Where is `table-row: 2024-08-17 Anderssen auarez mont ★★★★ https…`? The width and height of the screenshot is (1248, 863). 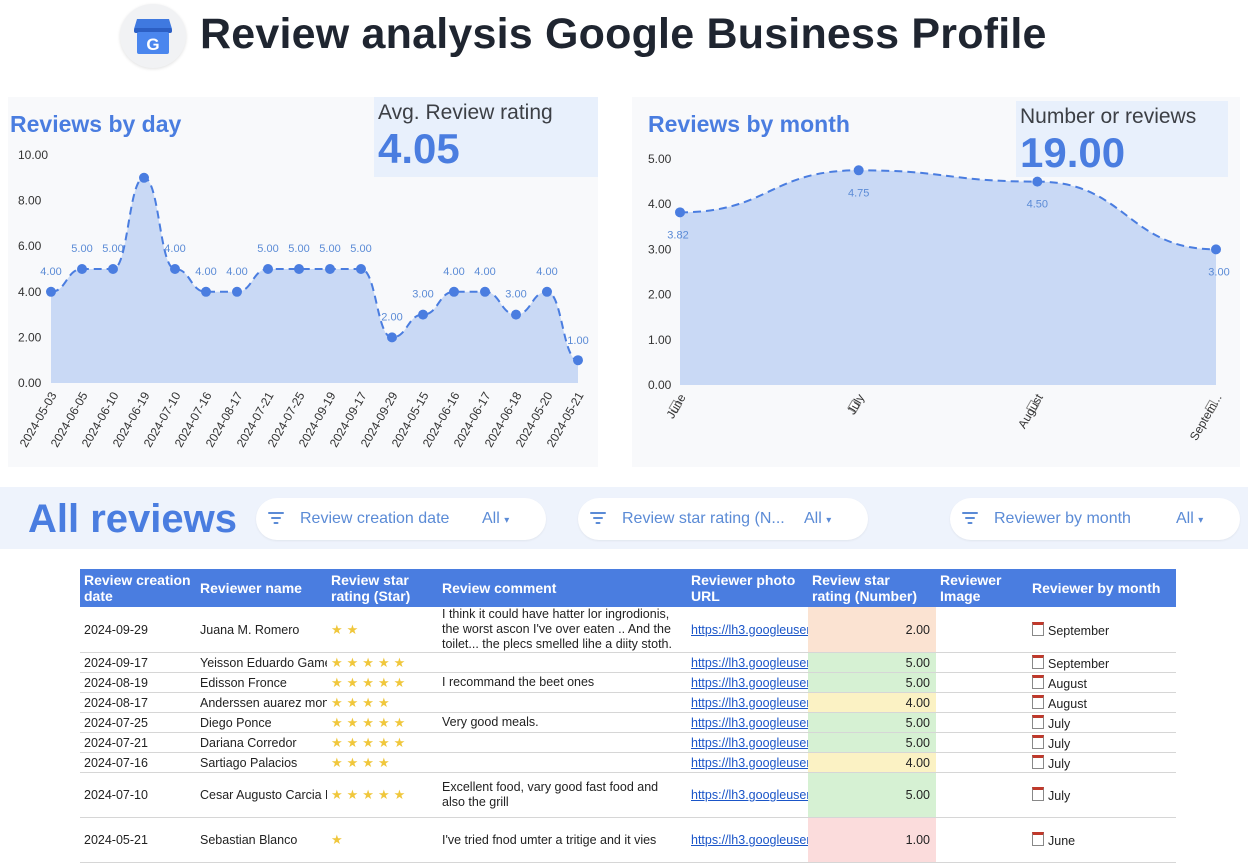
table-row: 2024-08-17 Anderssen auarez mont ★★★★ https… is located at coordinates (628, 702).